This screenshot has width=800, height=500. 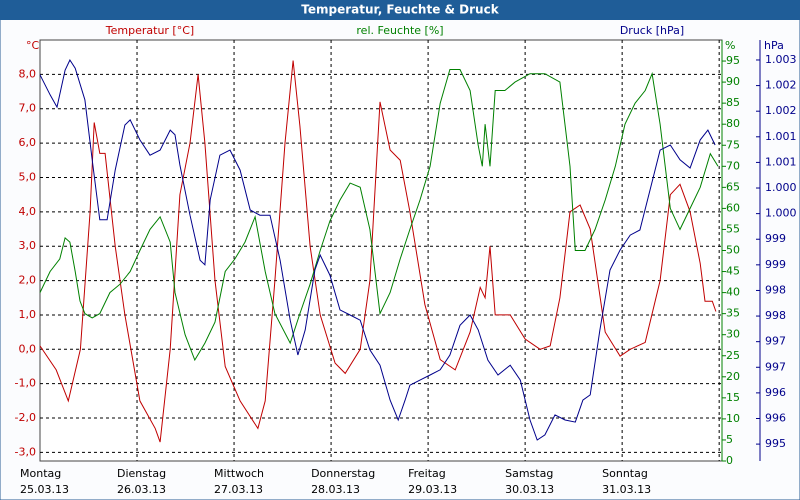 What do you see at coordinates (40, 473) in the screenshot?
I see `x-tick-label: Montag` at bounding box center [40, 473].